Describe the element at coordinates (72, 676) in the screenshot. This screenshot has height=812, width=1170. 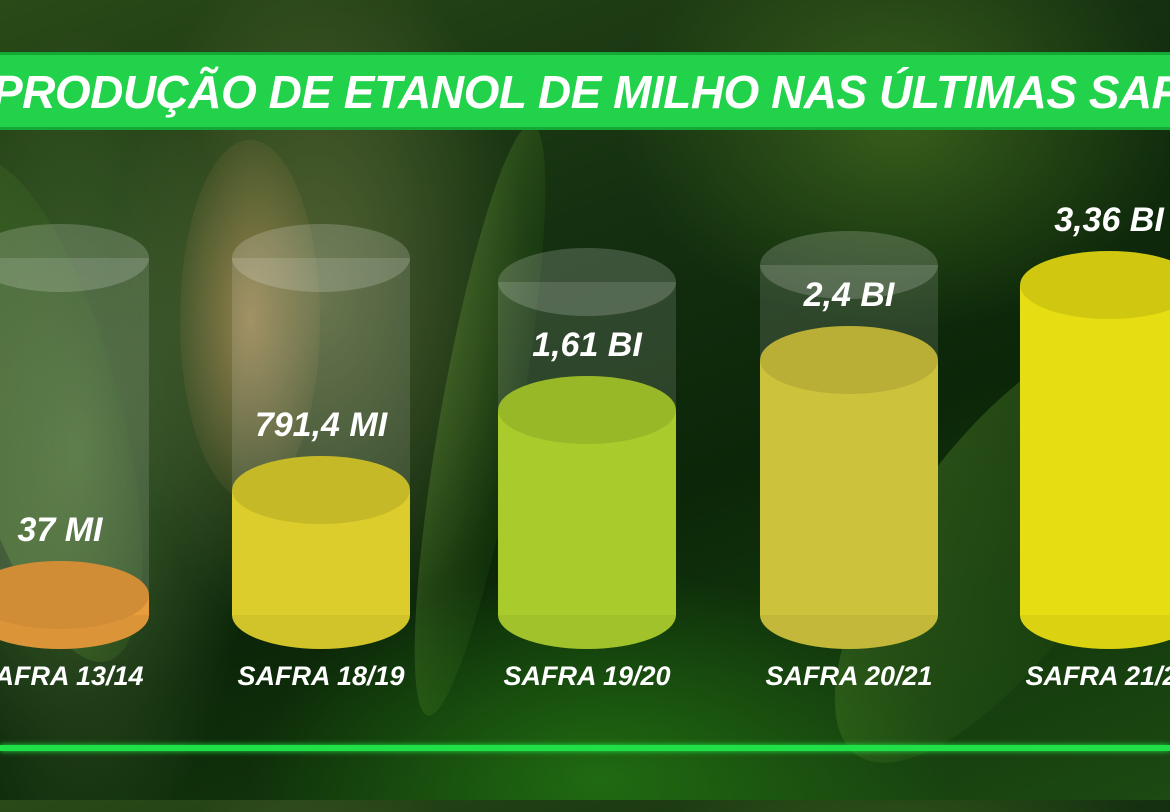
I see `category-label: SAFRA 13/14` at that location.